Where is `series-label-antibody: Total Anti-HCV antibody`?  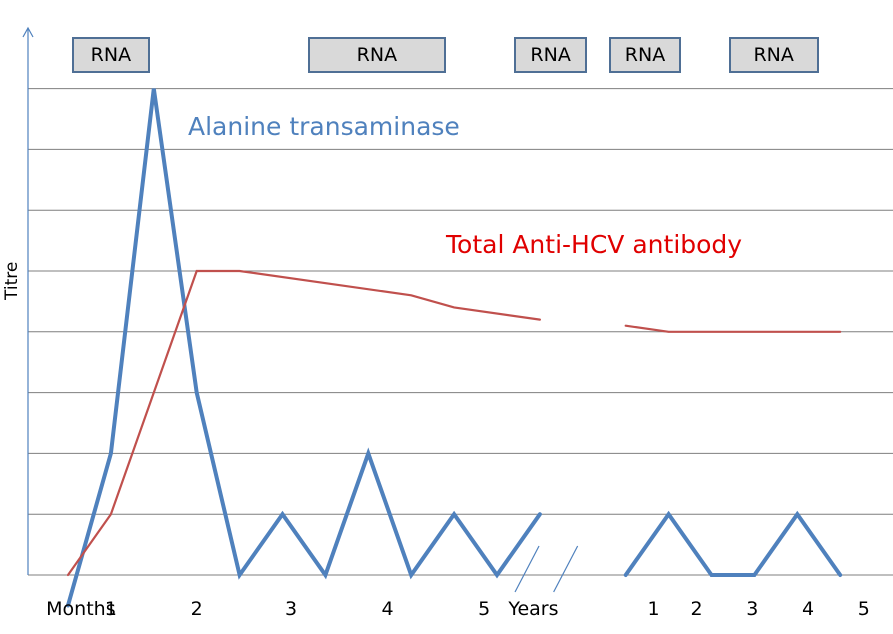 series-label-antibody: Total Anti-HCV antibody is located at coordinates (594, 244).